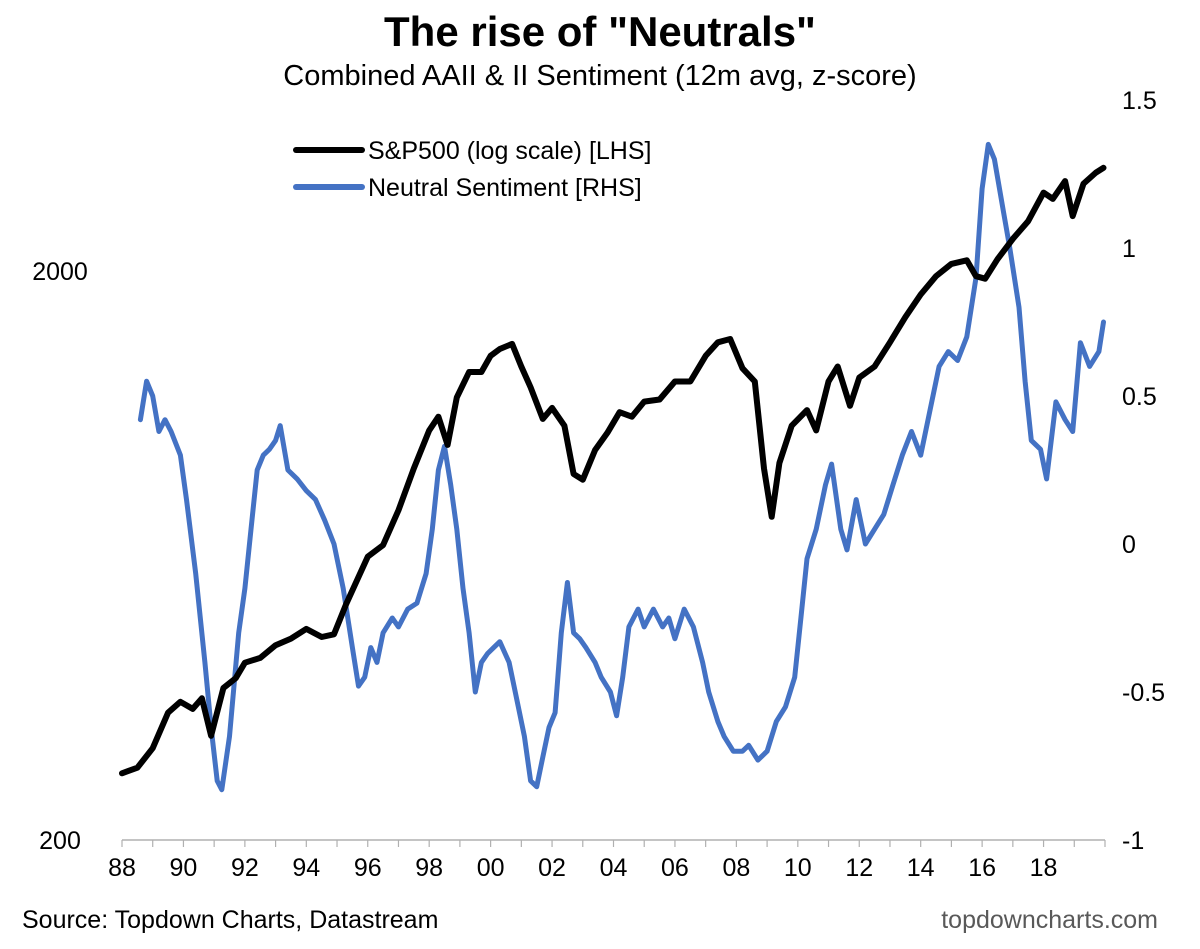 The height and width of the screenshot is (949, 1200). Describe the element at coordinates (505, 188) in the screenshot. I see `legend-label: Neutral Sentiment [RHS]` at that location.